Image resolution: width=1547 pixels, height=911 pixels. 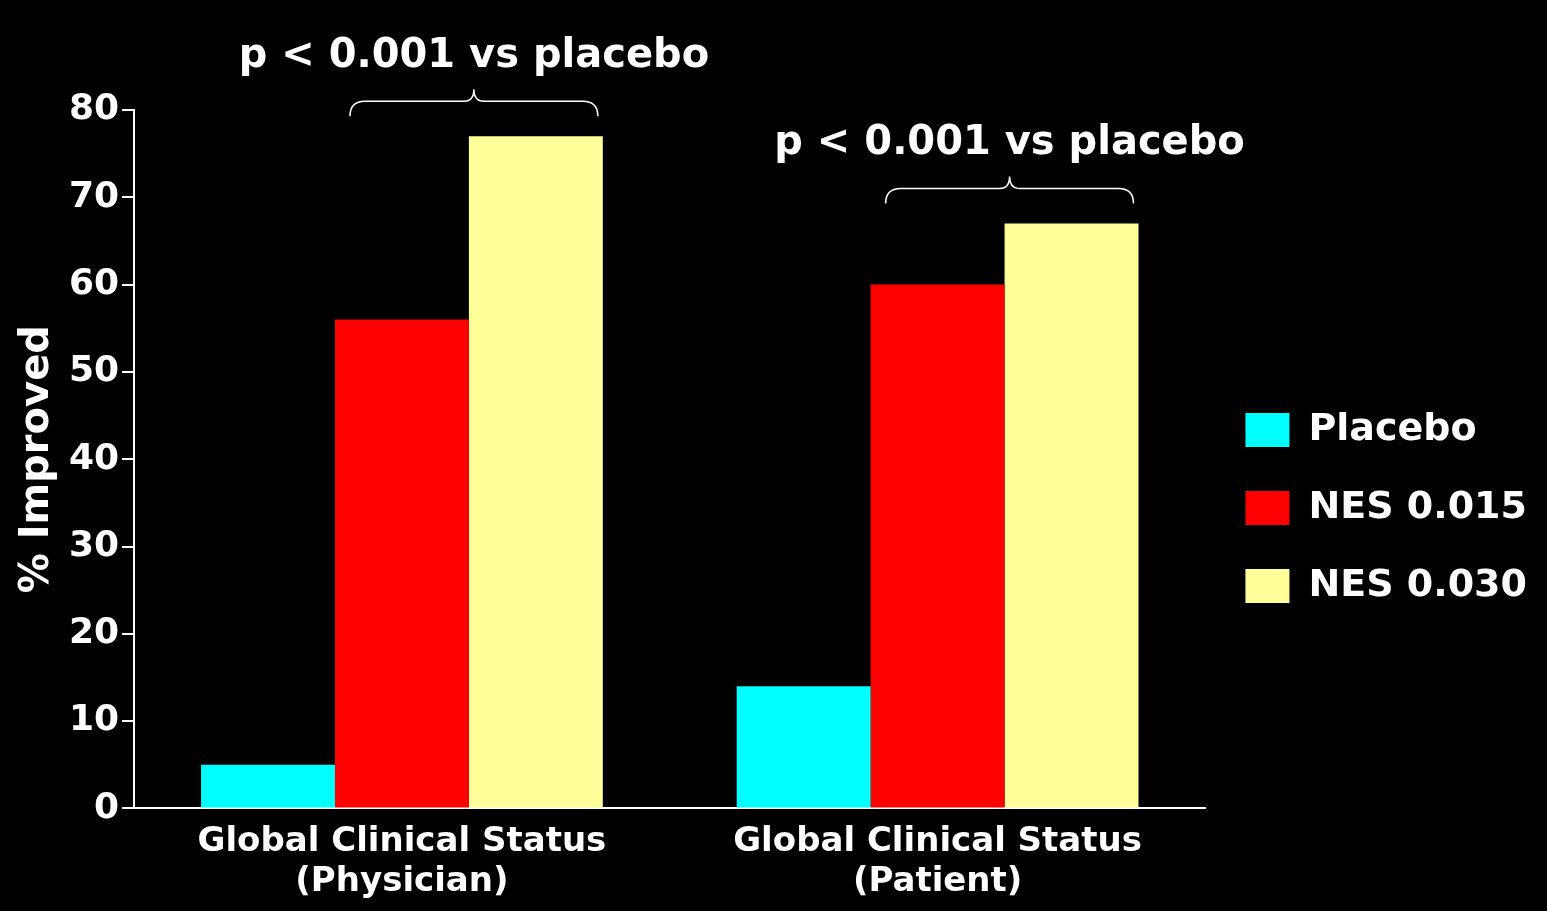 What do you see at coordinates (1392, 426) in the screenshot?
I see `legend-label: Placebo` at bounding box center [1392, 426].